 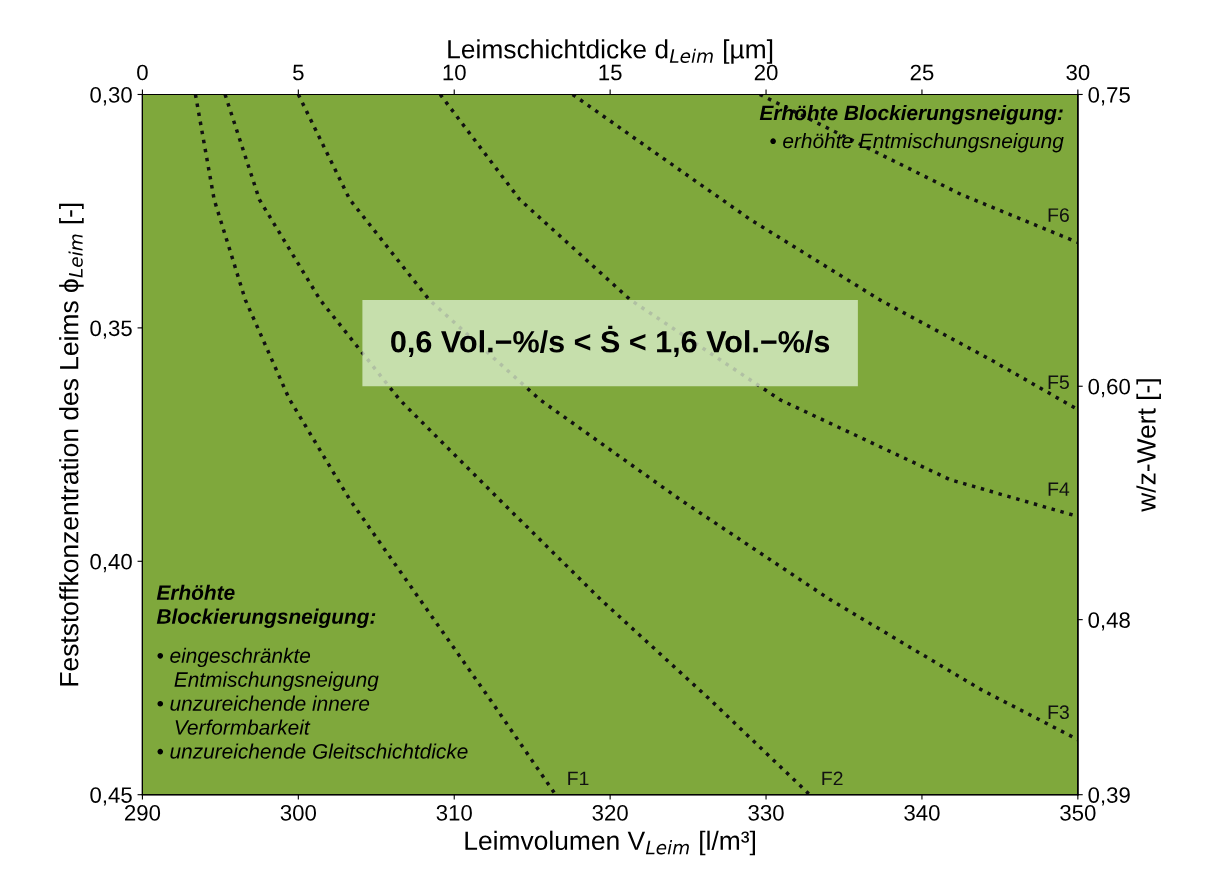 What do you see at coordinates (832, 778) in the screenshot?
I see `series-label: F2` at bounding box center [832, 778].